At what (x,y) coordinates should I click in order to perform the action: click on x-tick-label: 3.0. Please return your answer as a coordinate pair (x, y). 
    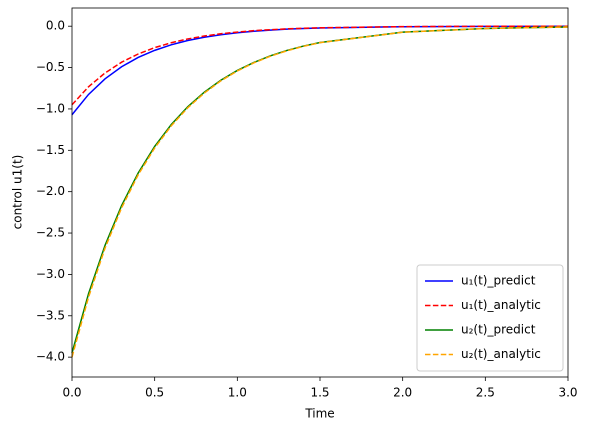
    Looking at the image, I should click on (567, 393).